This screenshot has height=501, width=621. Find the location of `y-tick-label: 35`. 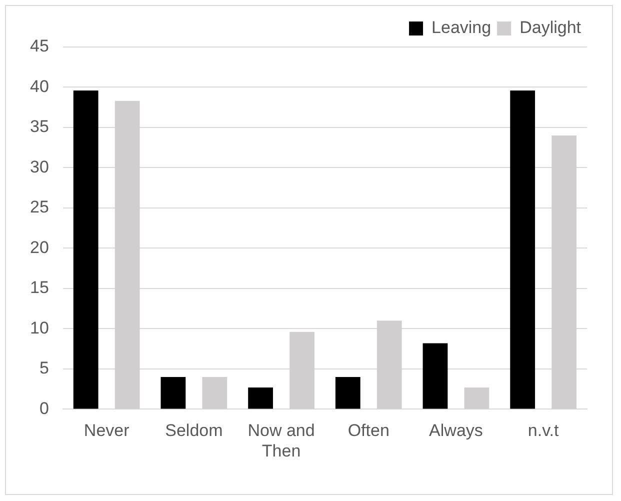

y-tick-label: 35 is located at coordinates (39, 126).